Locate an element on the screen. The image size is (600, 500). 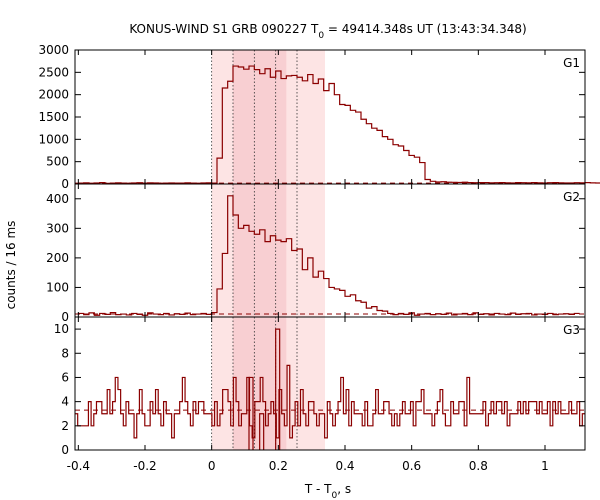
y-tick-label: 1500 is located at coordinates (53, 117).